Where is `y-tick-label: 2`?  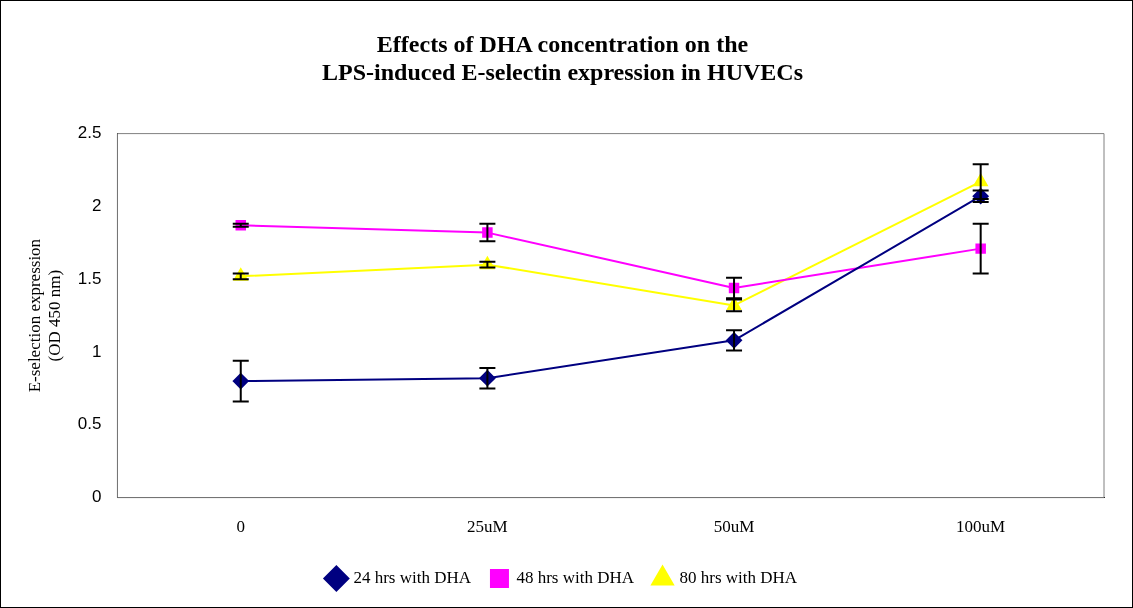 y-tick-label: 2 is located at coordinates (96, 206).